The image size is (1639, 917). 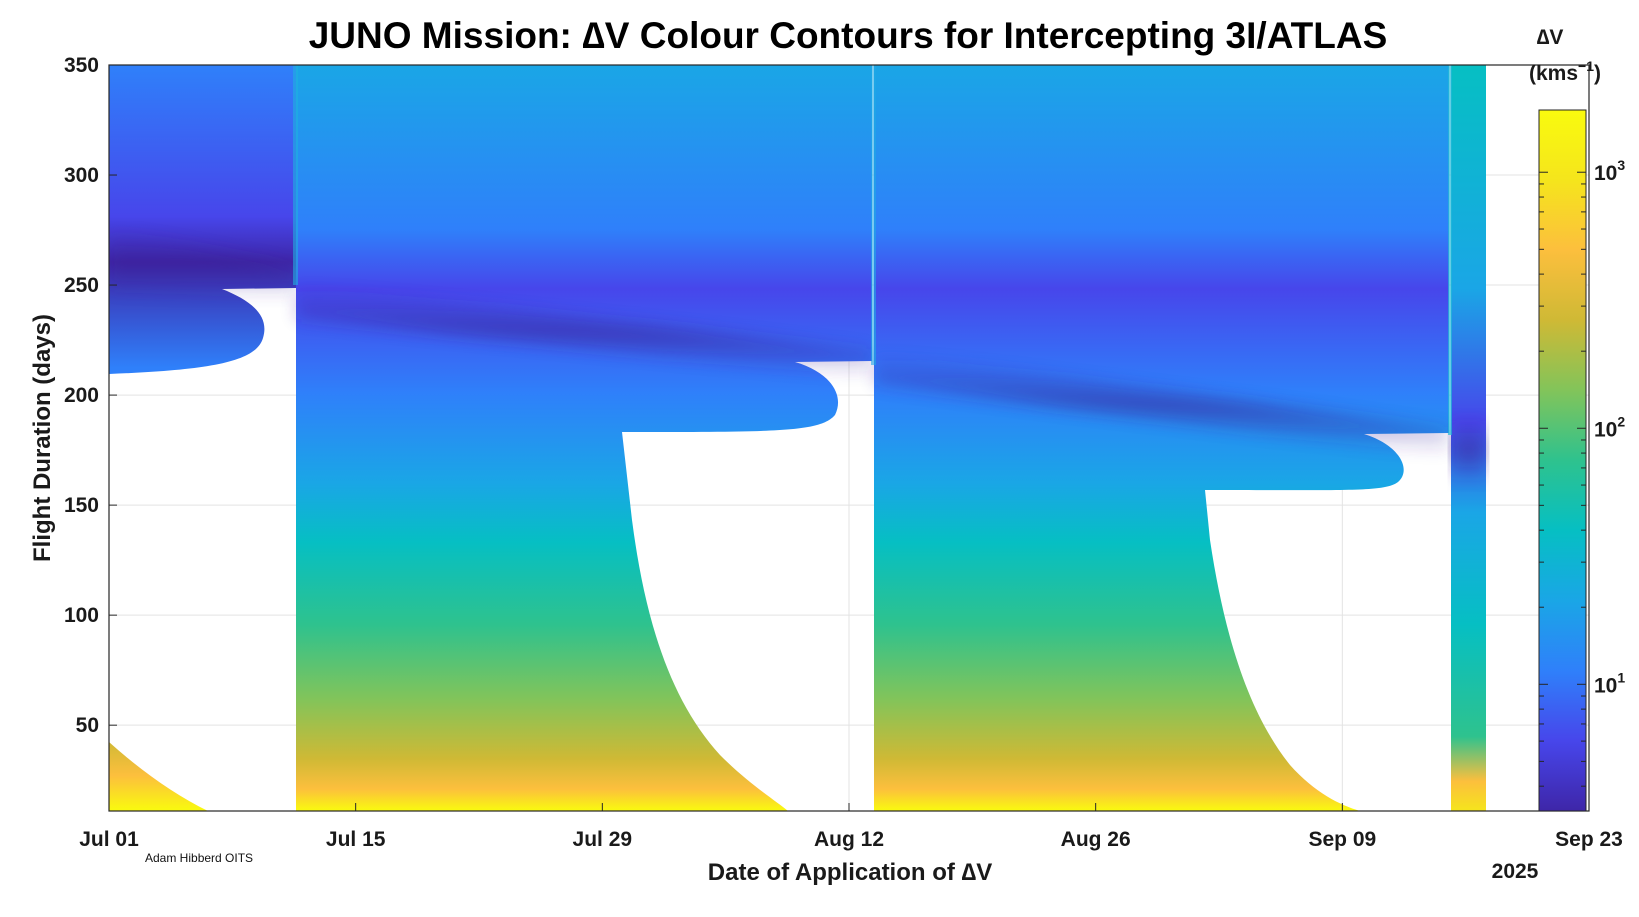 What do you see at coordinates (850, 872) in the screenshot?
I see `x-axis-label: Date of Application of ∆V` at bounding box center [850, 872].